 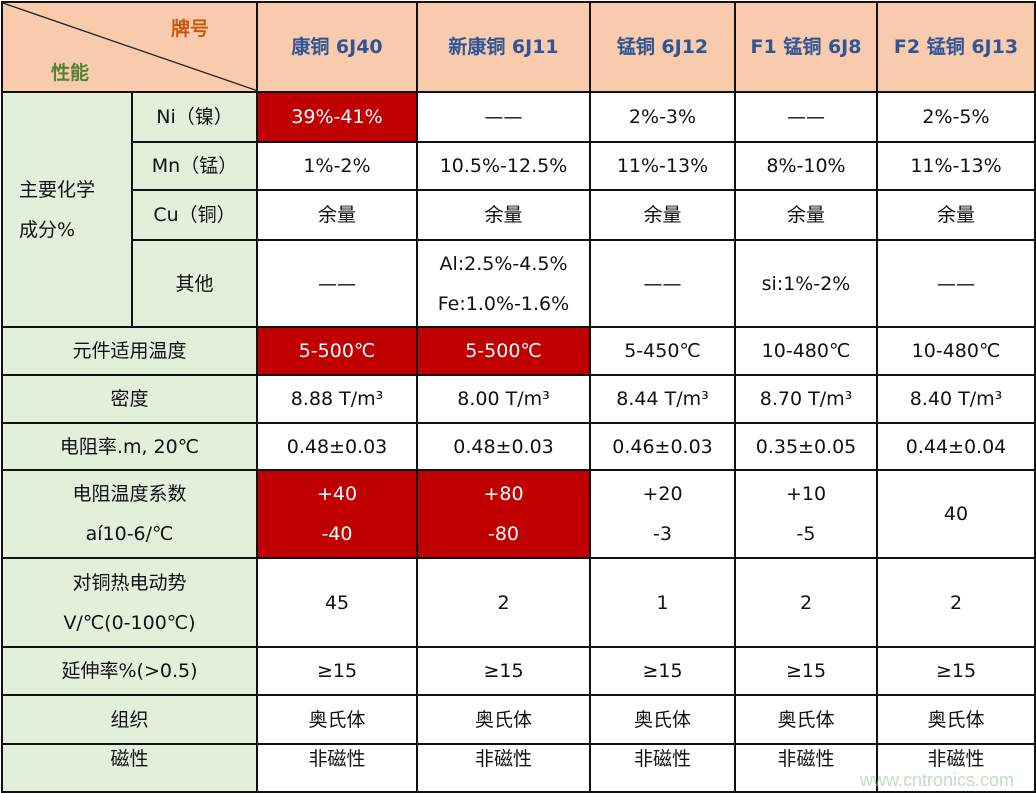 I want to click on value-cell: 2%-5%, so click(x=956, y=117).